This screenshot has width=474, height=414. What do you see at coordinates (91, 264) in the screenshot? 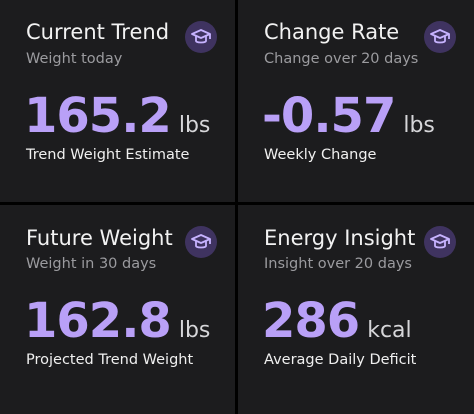
I see `card-subtitle: Weight in 30 days` at bounding box center [91, 264].